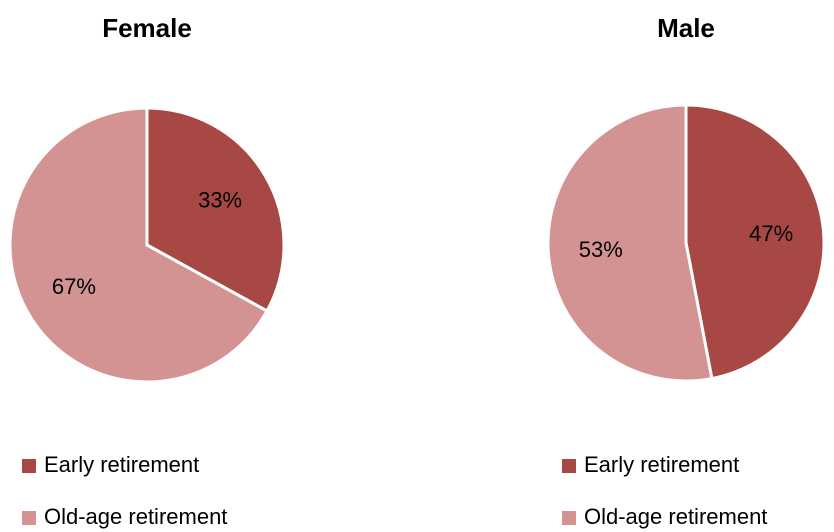 The image size is (834, 532). I want to click on data-label: 47%, so click(771, 233).